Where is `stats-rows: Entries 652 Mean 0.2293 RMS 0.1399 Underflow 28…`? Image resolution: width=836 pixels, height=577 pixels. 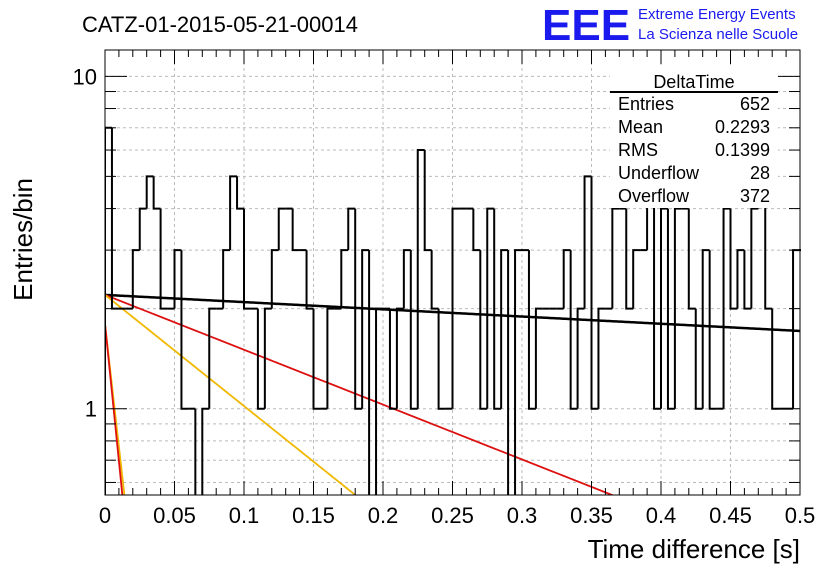
stats-rows: Entries 652 Mean 0.2293 RMS 0.1399 Underflow 28… is located at coordinates (694, 150).